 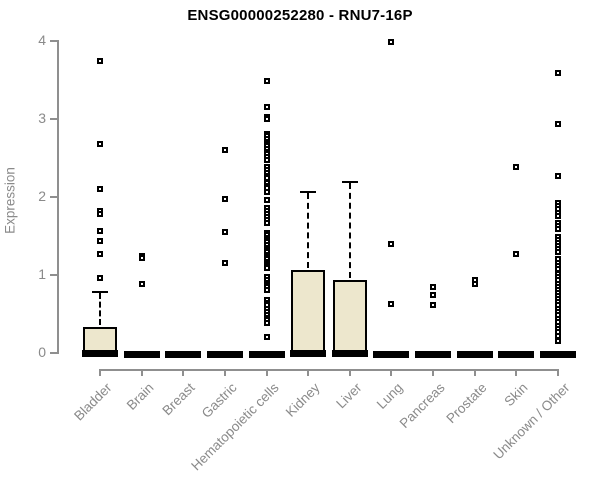 What do you see at coordinates (42, 118) in the screenshot?
I see `y-tick-label: 3` at bounding box center [42, 118].